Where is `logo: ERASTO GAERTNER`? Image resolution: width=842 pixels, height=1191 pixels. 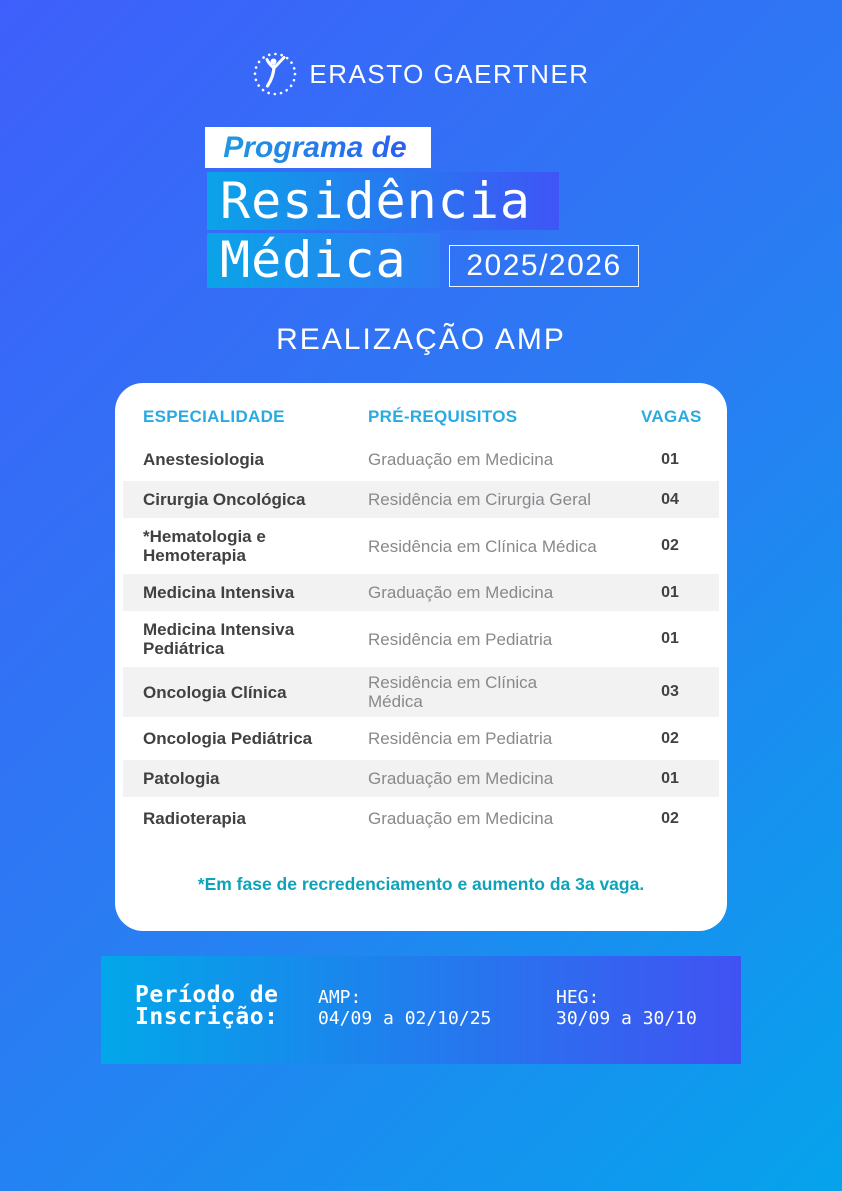
logo: ERASTO GAERTNER is located at coordinates (421, 74).